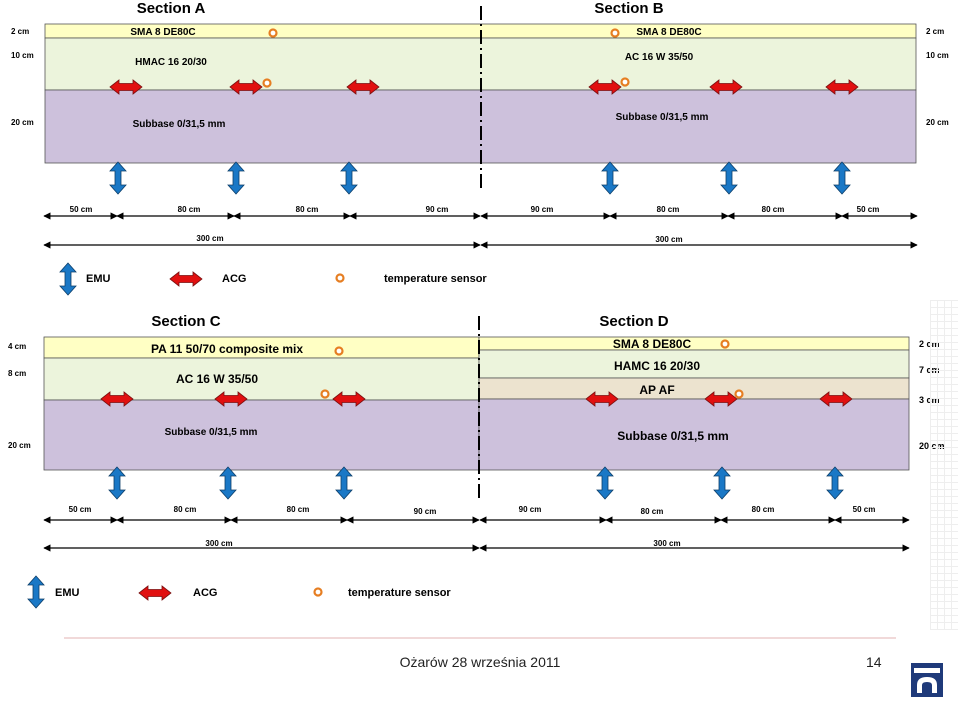  What do you see at coordinates (17, 346) in the screenshot?
I see `depth-left-1: 4 cm` at bounding box center [17, 346].